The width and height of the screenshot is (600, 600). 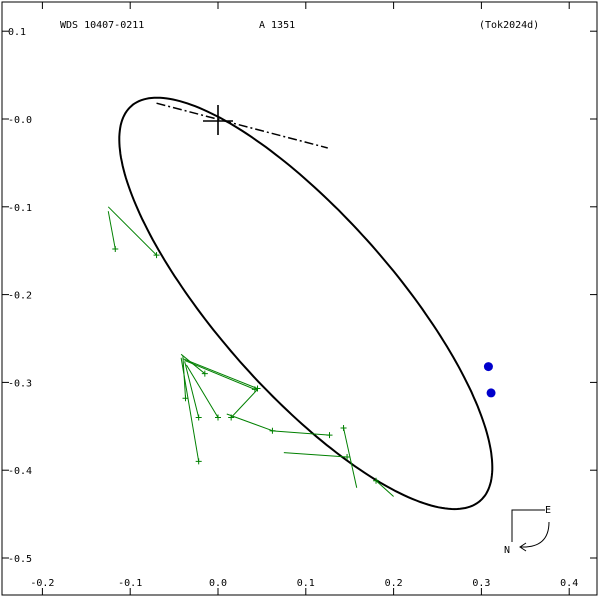 What do you see at coordinates (42, 583) in the screenshot?
I see `x-tick-label: -0.2` at bounding box center [42, 583].